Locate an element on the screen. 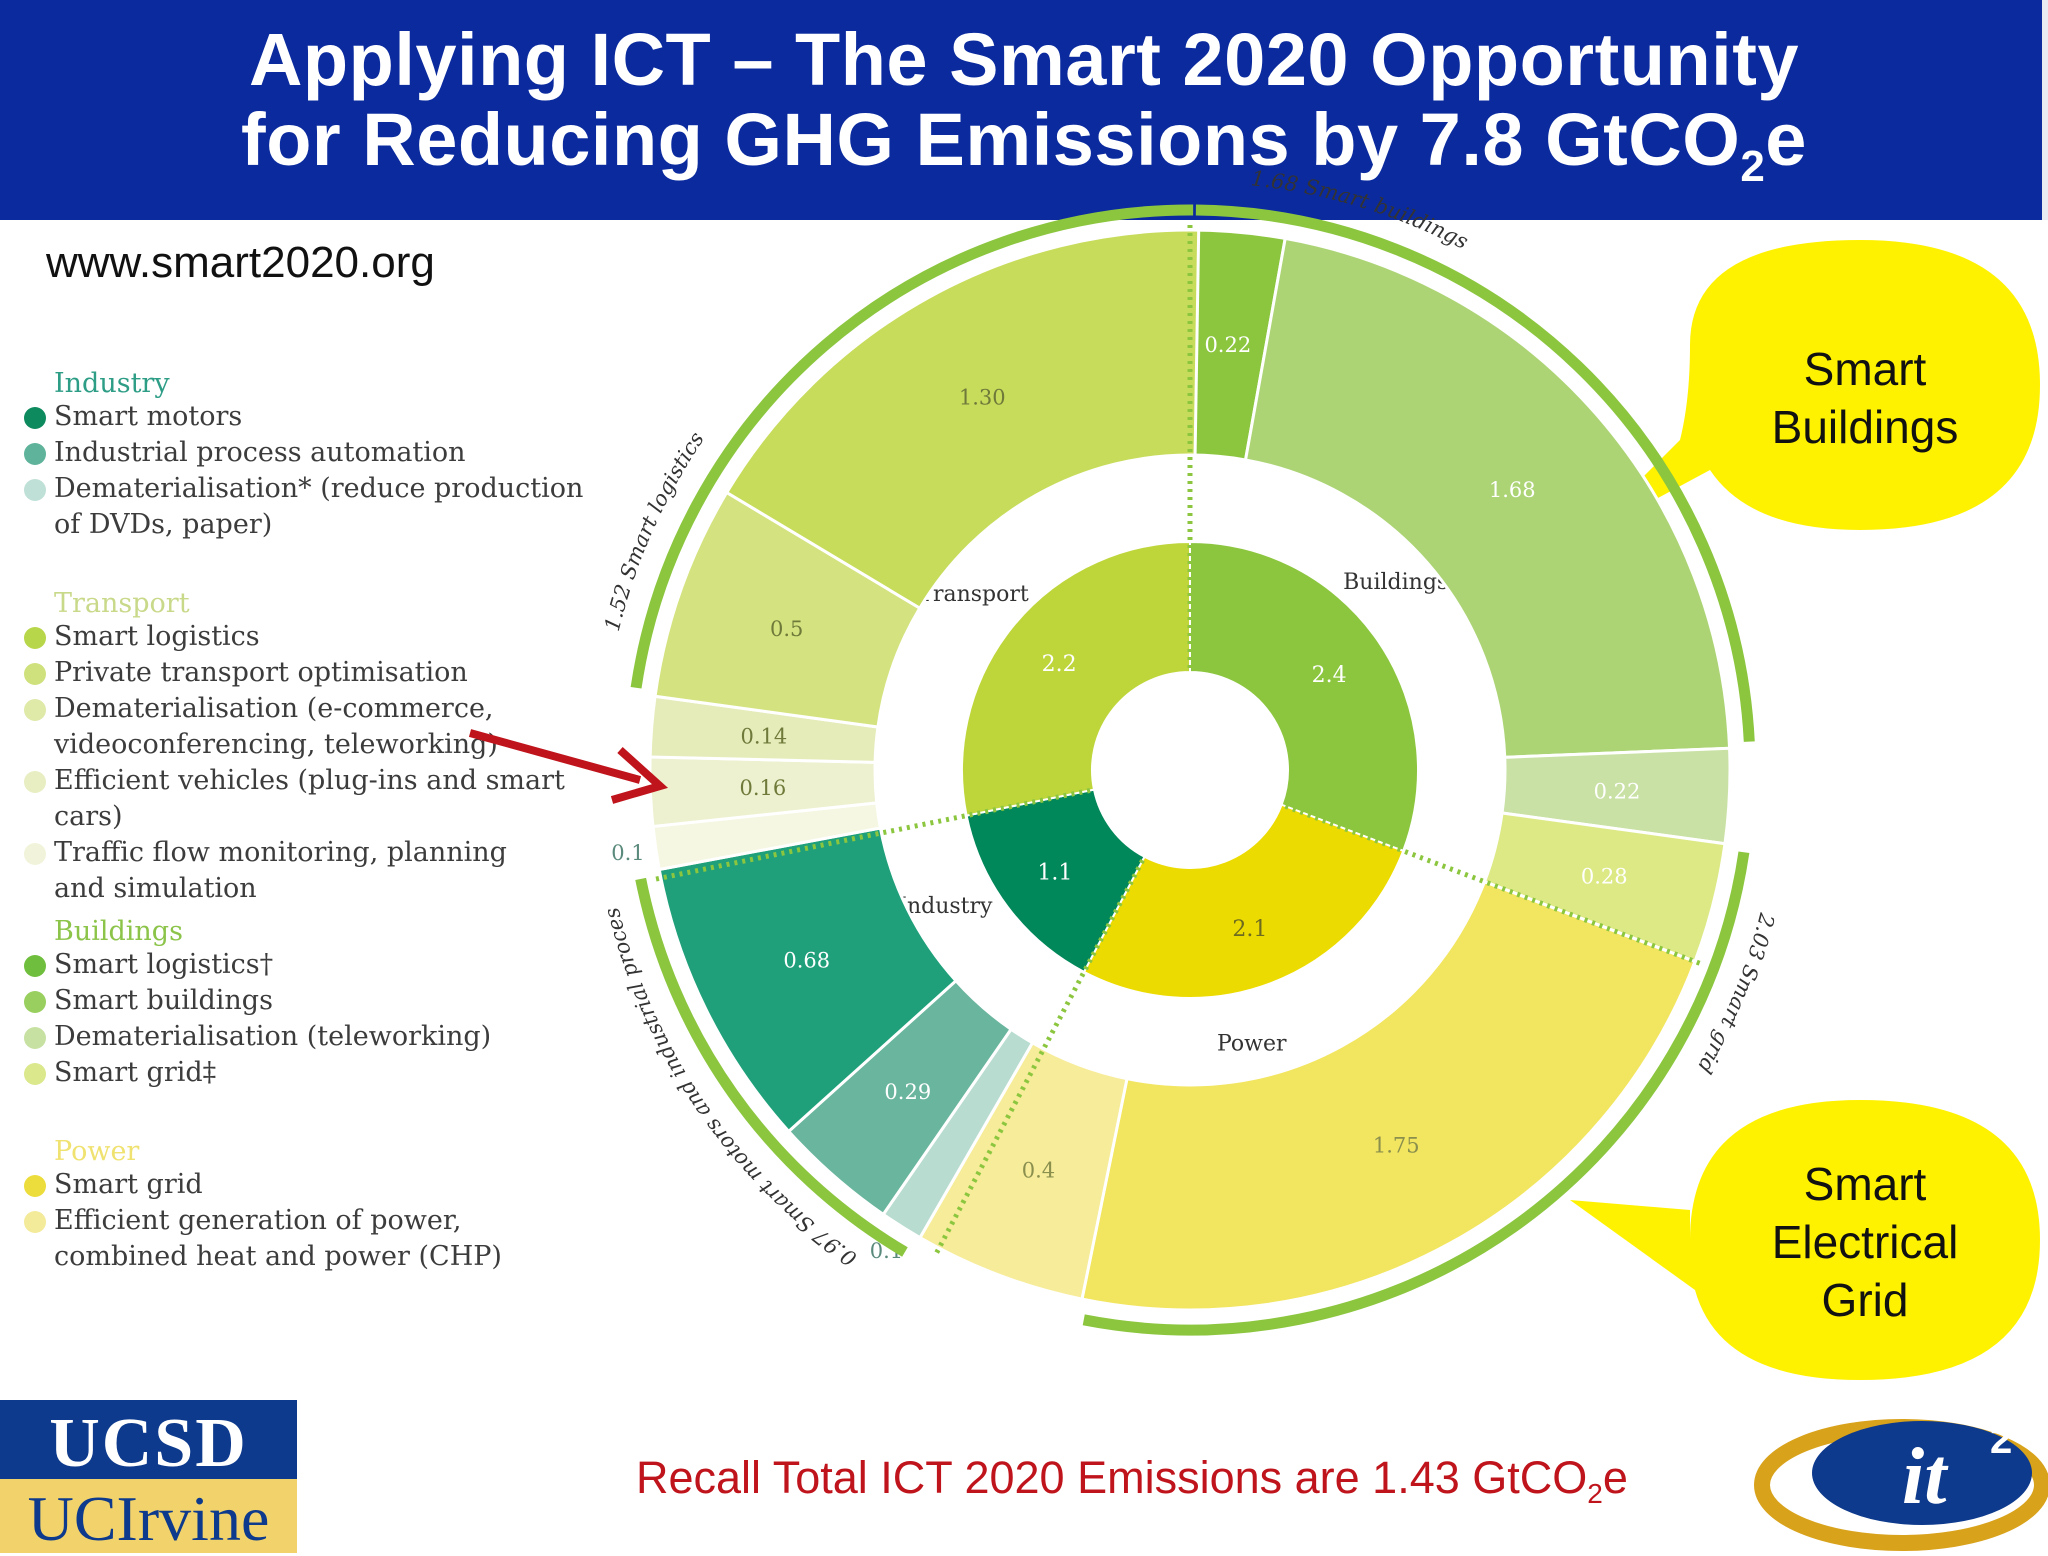 The image size is (2048, 1556). legend-item: Dematerialisation (teleworking) is located at coordinates (322, 1037).